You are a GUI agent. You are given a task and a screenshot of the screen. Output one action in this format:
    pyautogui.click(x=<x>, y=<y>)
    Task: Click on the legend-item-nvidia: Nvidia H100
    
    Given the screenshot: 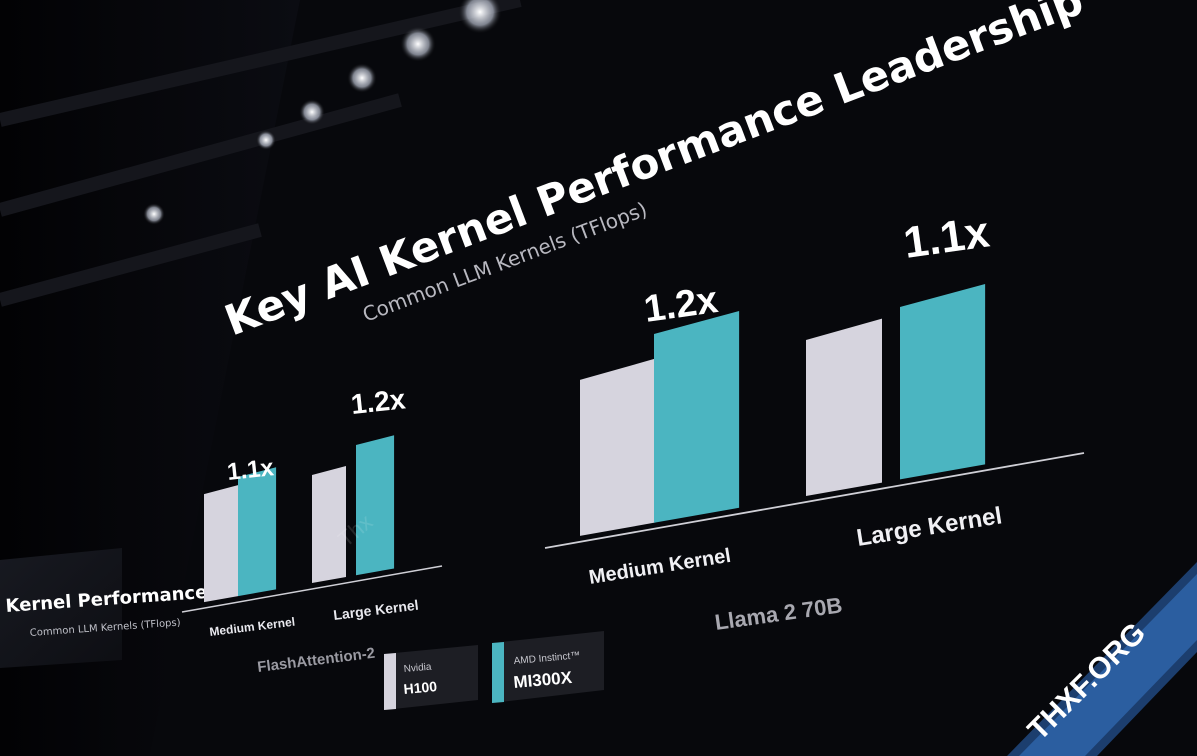 What is the action you would take?
    pyautogui.click(x=431, y=677)
    